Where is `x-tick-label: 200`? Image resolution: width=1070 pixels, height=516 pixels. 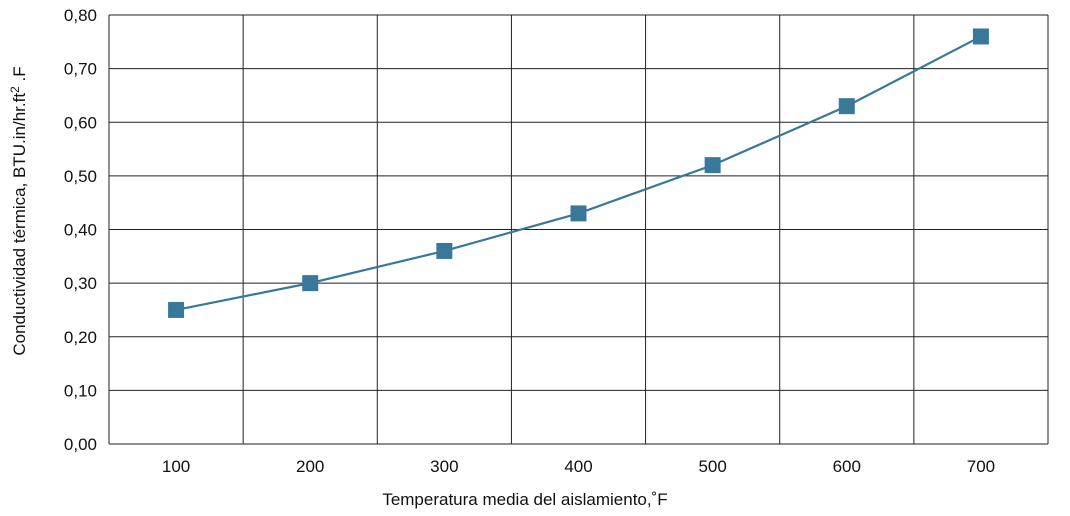 x-tick-label: 200 is located at coordinates (310, 466).